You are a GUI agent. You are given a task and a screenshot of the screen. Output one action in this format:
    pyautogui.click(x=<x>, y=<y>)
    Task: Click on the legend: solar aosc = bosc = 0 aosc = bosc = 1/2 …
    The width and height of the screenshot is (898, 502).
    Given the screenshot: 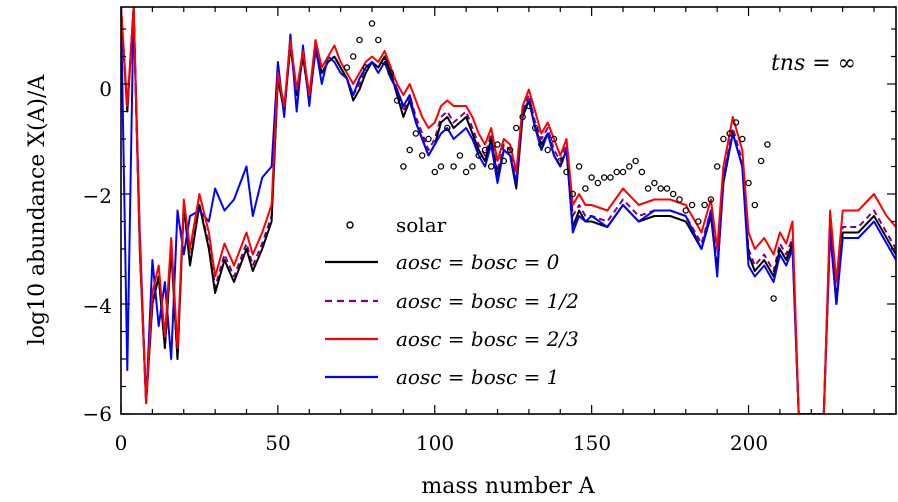 What is the action you would take?
    pyautogui.click(x=452, y=301)
    